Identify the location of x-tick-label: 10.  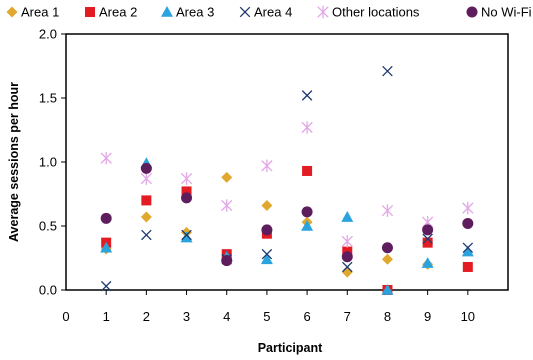
(468, 316).